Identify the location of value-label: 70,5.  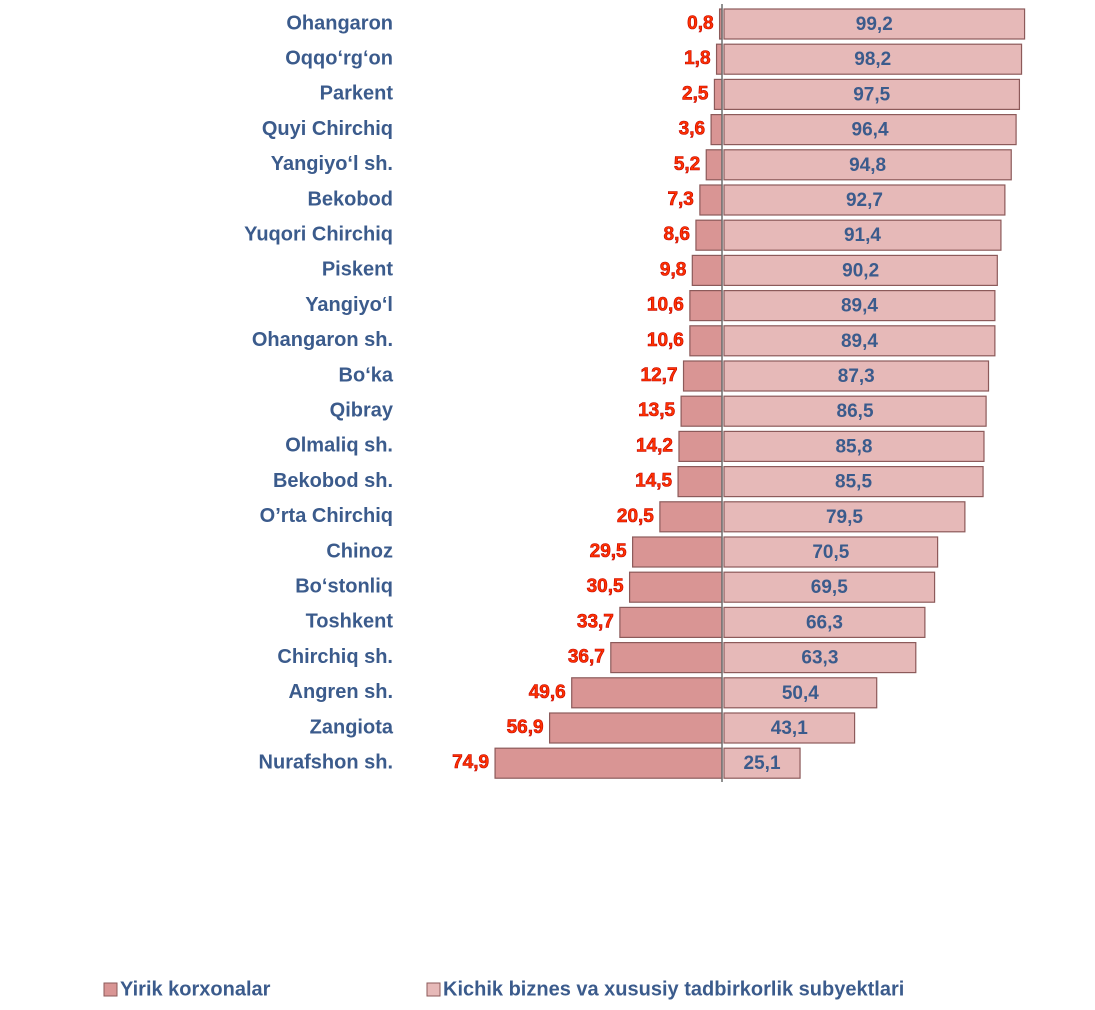
(830, 552).